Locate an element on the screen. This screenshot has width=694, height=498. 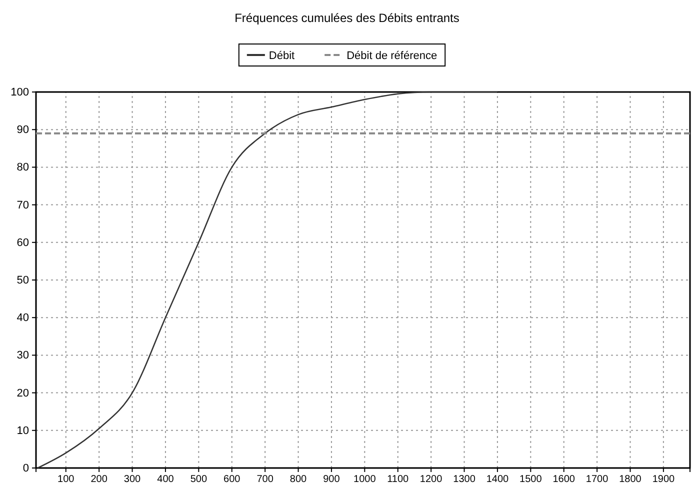
x-tick-label: 100 is located at coordinates (66, 480).